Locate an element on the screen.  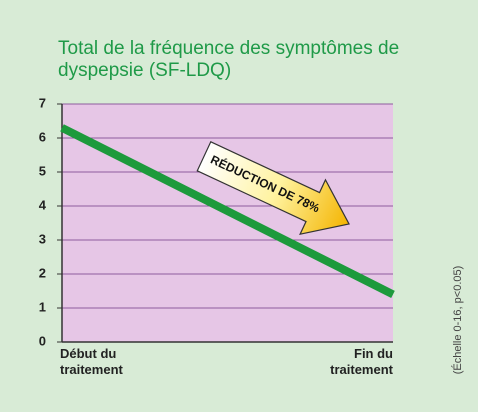
y-tick-label: 4 is located at coordinates (43, 204).